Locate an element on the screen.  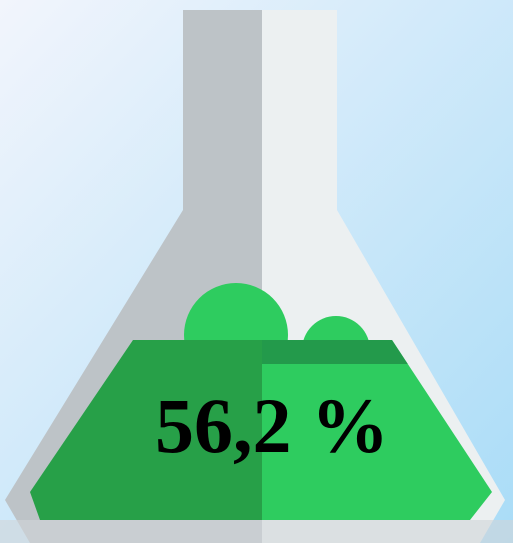
stat-label: 56,2 % is located at coordinates (272, 425).